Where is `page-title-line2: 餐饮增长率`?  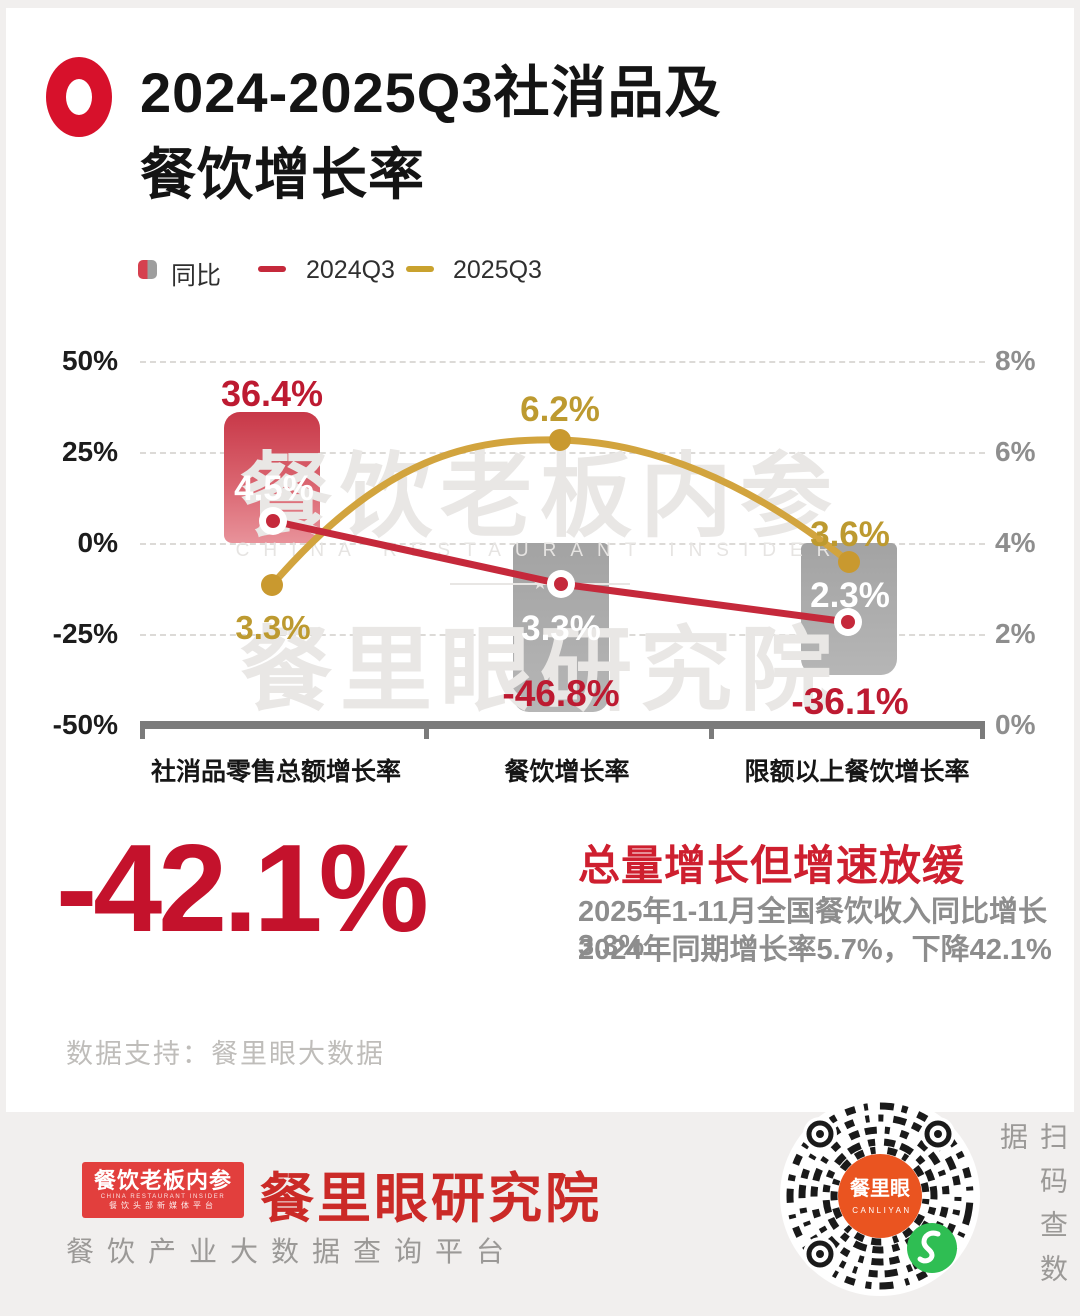 page-title-line2: 餐饮增长率 is located at coordinates (282, 174).